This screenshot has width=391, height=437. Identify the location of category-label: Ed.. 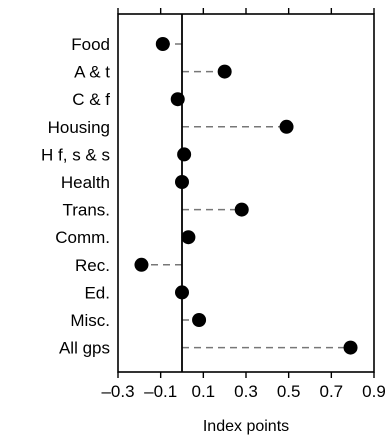
(97, 292).